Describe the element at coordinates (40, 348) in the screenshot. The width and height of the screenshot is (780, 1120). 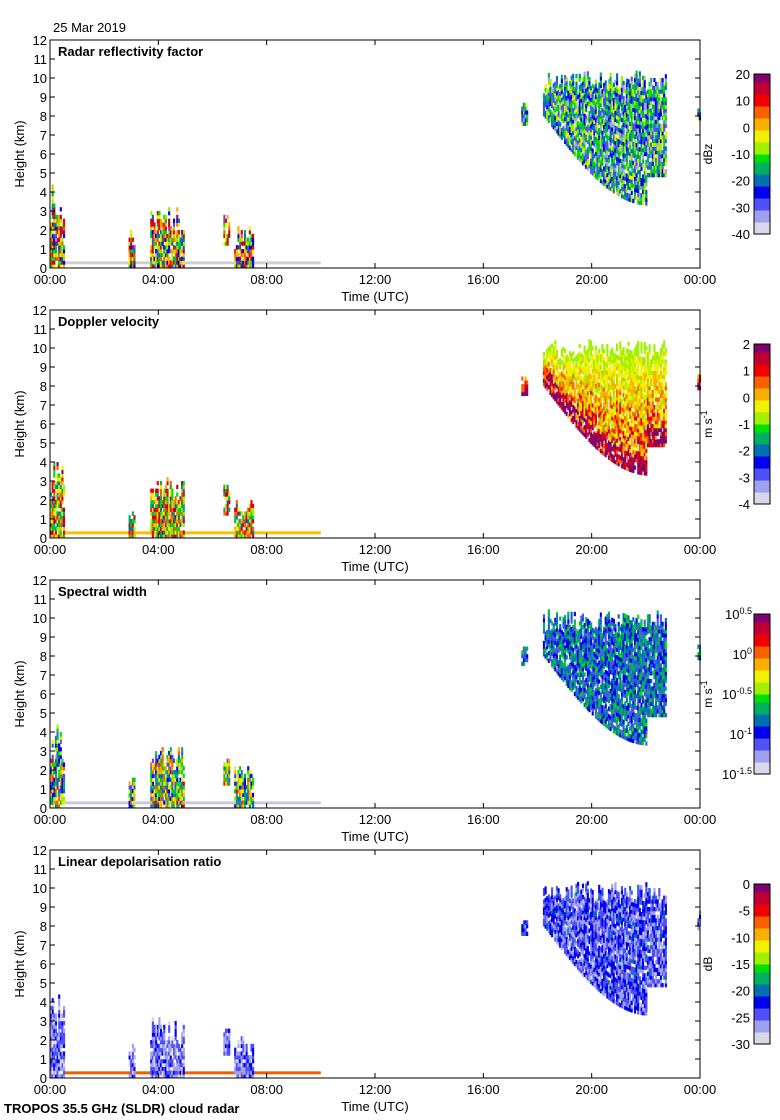
I see `y-tick-label: 10` at that location.